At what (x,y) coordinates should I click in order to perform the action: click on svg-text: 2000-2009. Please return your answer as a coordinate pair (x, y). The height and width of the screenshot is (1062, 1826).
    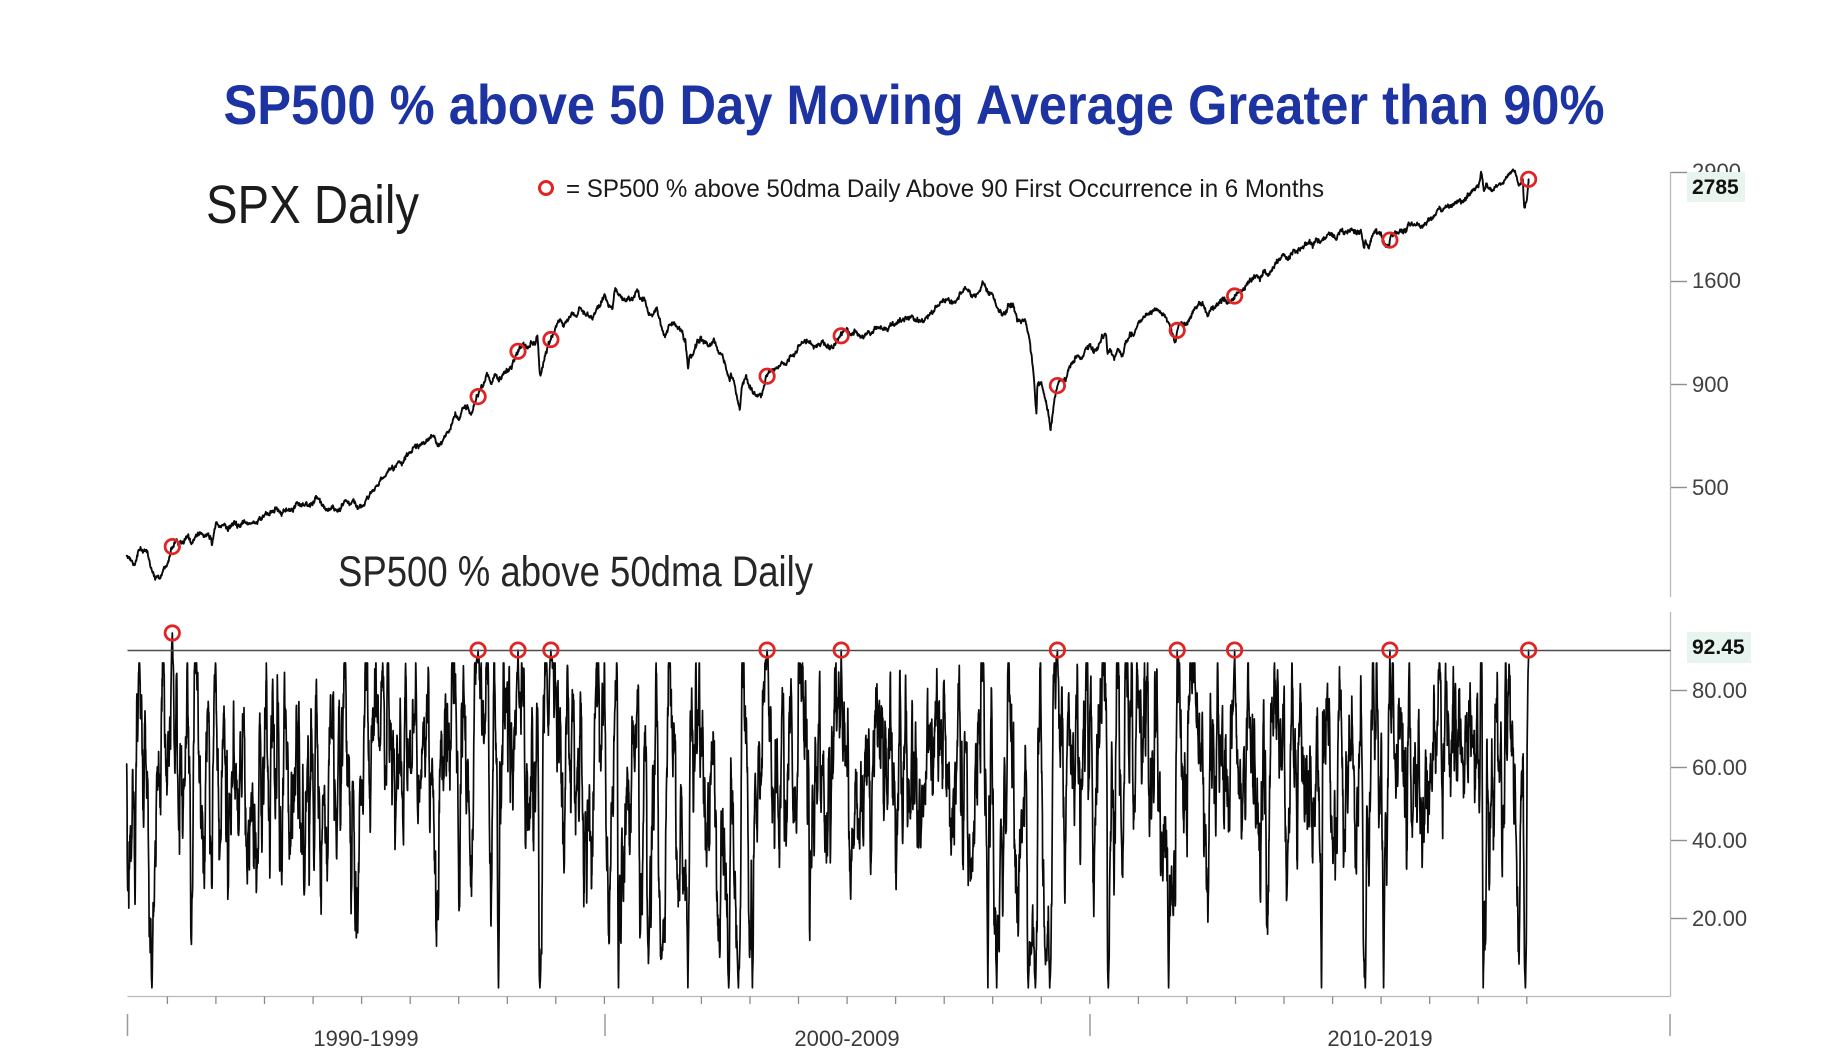
    Looking at the image, I should click on (846, 1038).